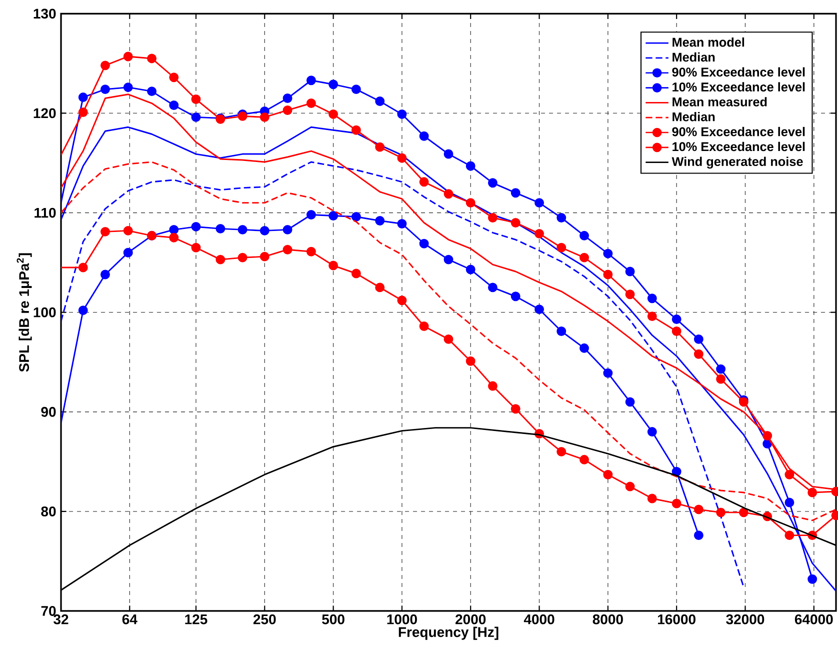 The image size is (838, 652). Describe the element at coordinates (48, 511) in the screenshot. I see `y-tick-label: 80` at that location.